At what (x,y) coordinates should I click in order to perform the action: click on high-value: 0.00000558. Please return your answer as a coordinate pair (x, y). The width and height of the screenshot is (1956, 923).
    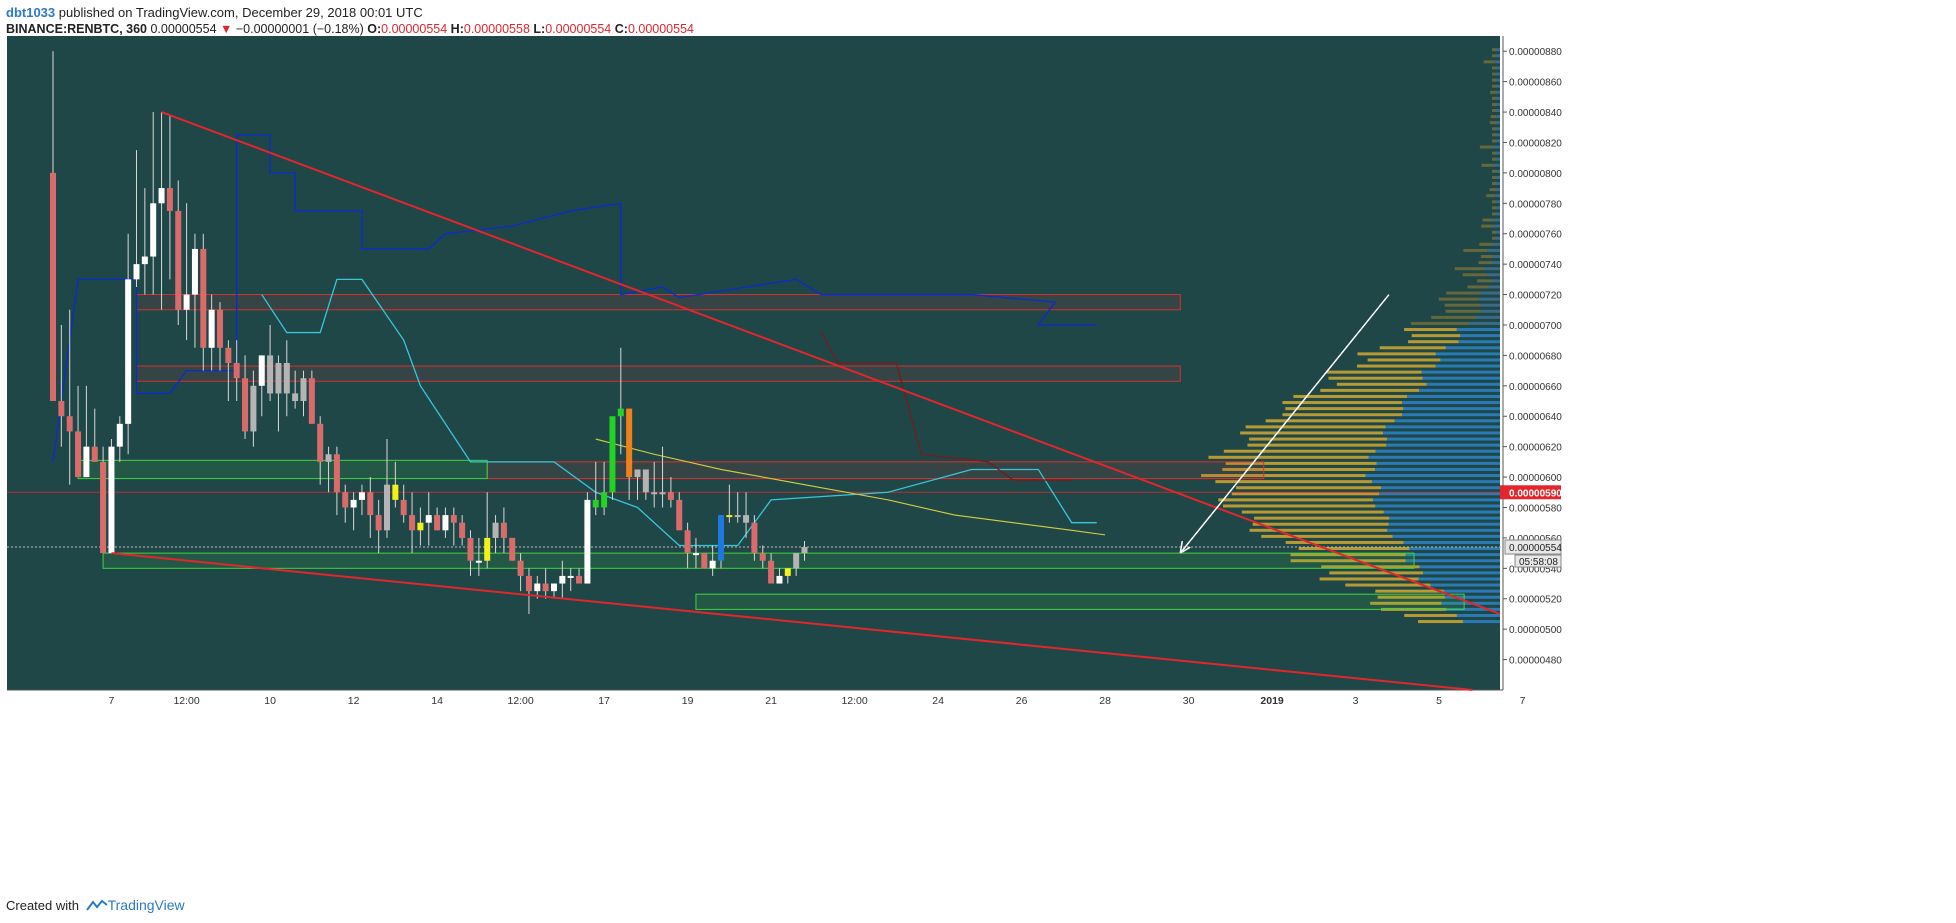
    Looking at the image, I should click on (496, 29).